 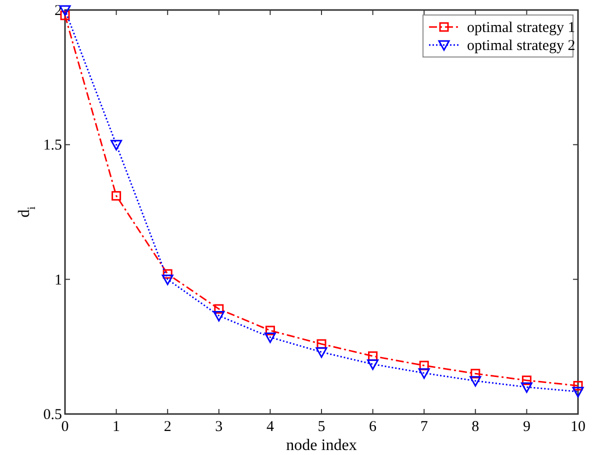 I want to click on y-tick-label: 1, so click(x=58, y=280).